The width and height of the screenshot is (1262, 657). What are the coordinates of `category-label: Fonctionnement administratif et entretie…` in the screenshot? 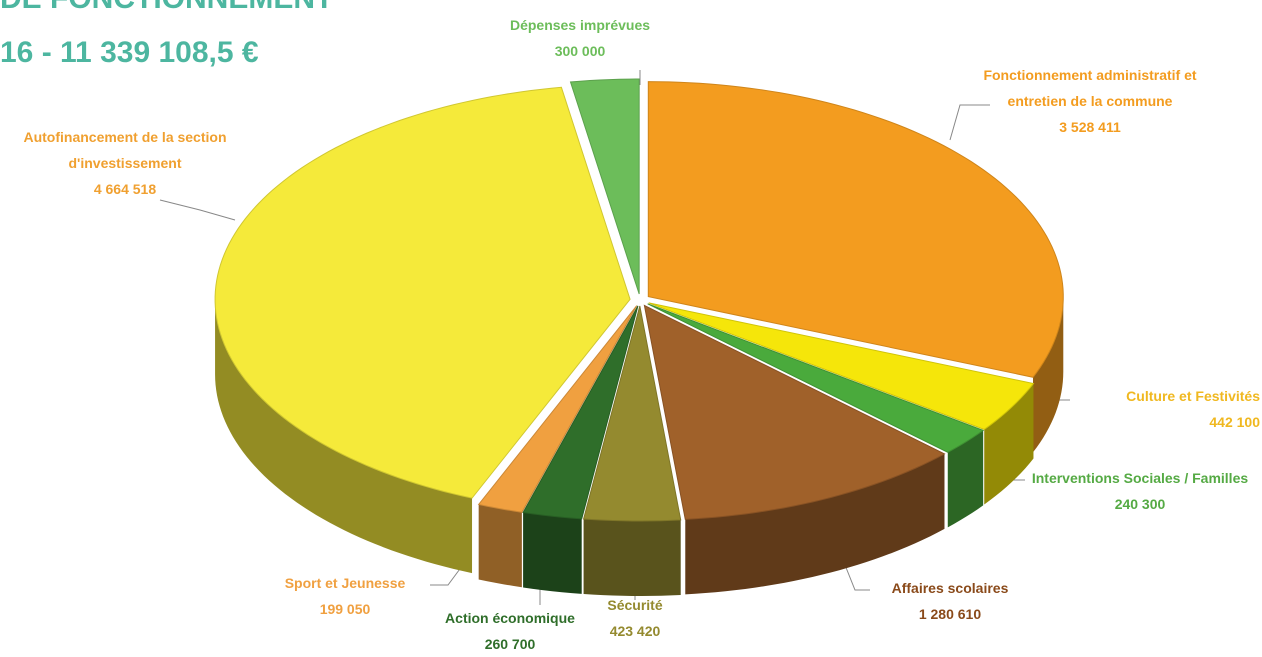 It's located at (1090, 88).